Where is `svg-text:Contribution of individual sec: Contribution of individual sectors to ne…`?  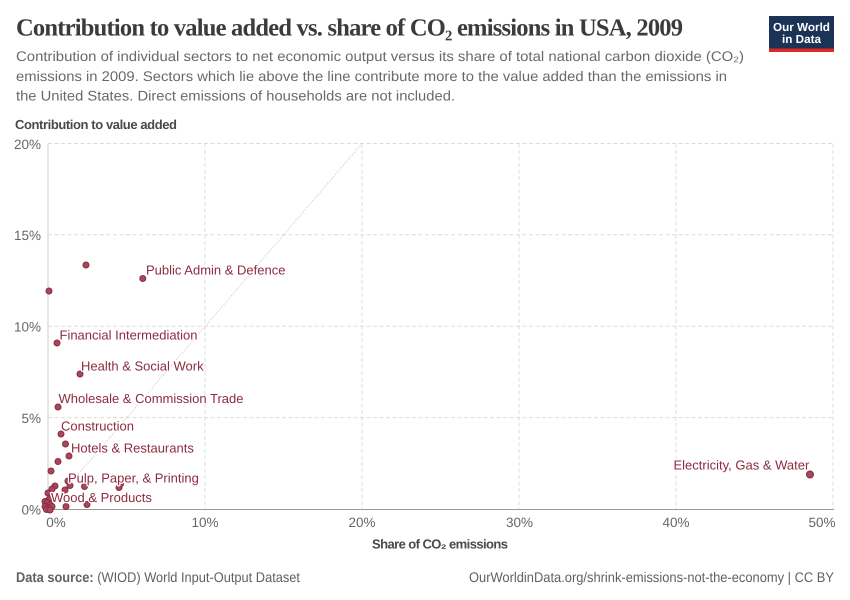
svg-text:Contribution of individual sec: Contribution of individual sectors to ne… is located at coordinates (382, 75).